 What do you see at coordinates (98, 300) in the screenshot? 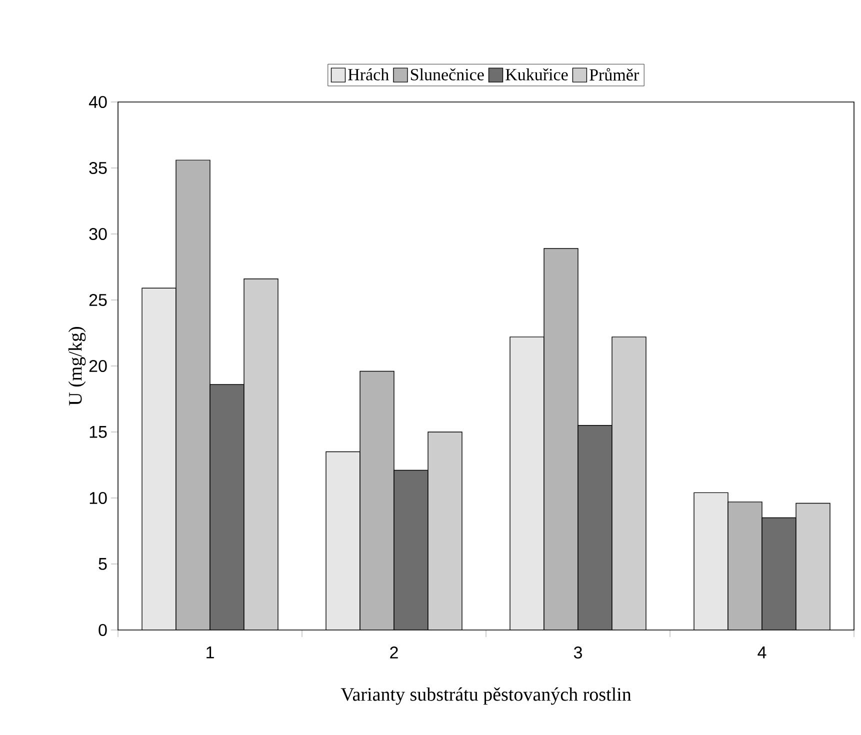
I see `y-tick-label: 25` at bounding box center [98, 300].